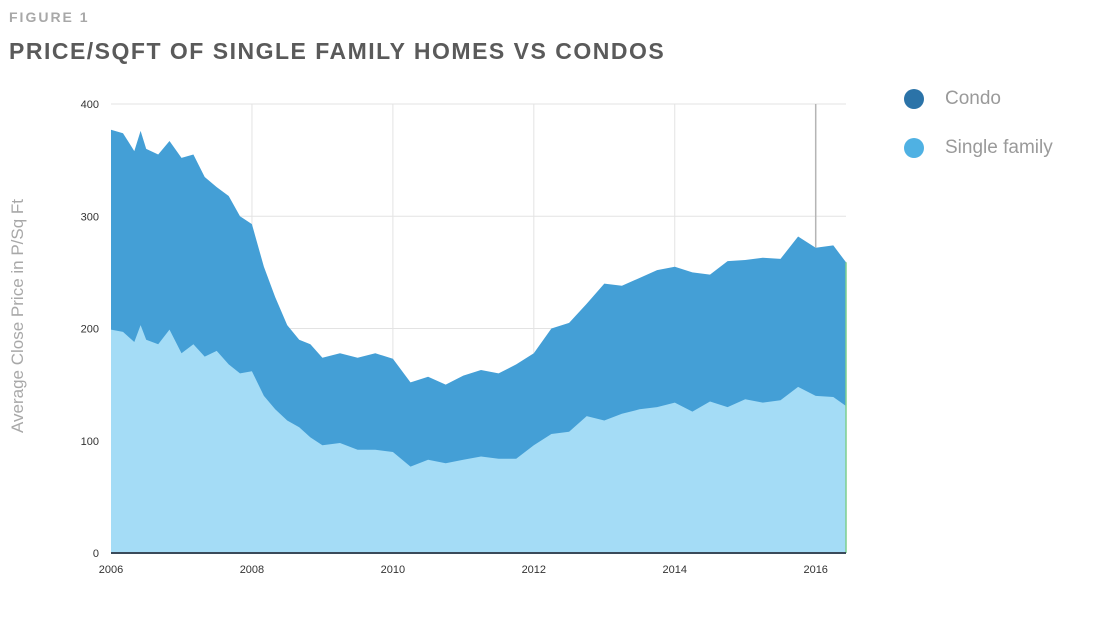  Describe the element at coordinates (90, 330) in the screenshot. I see `y-tick-label-200: 200` at that location.